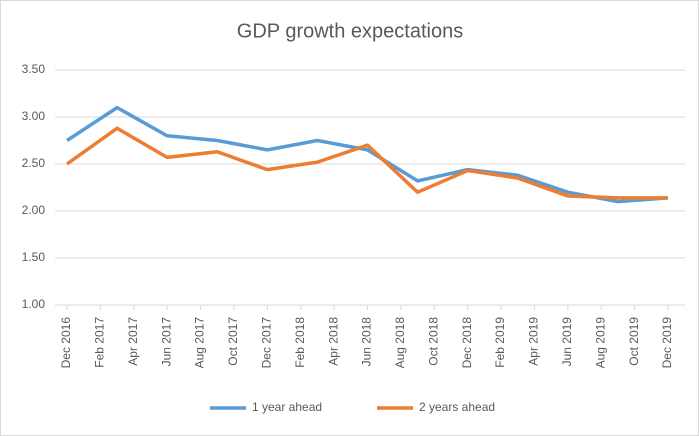  I want to click on x-tick-label: Dec 2017, so click(267, 343).